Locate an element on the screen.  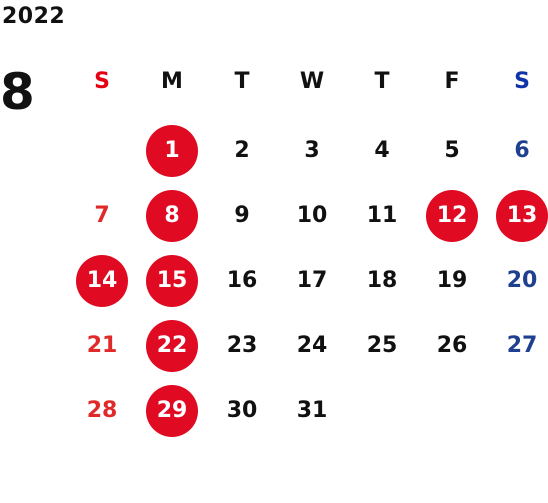
weekday-header-2: T is located at coordinates (242, 81).